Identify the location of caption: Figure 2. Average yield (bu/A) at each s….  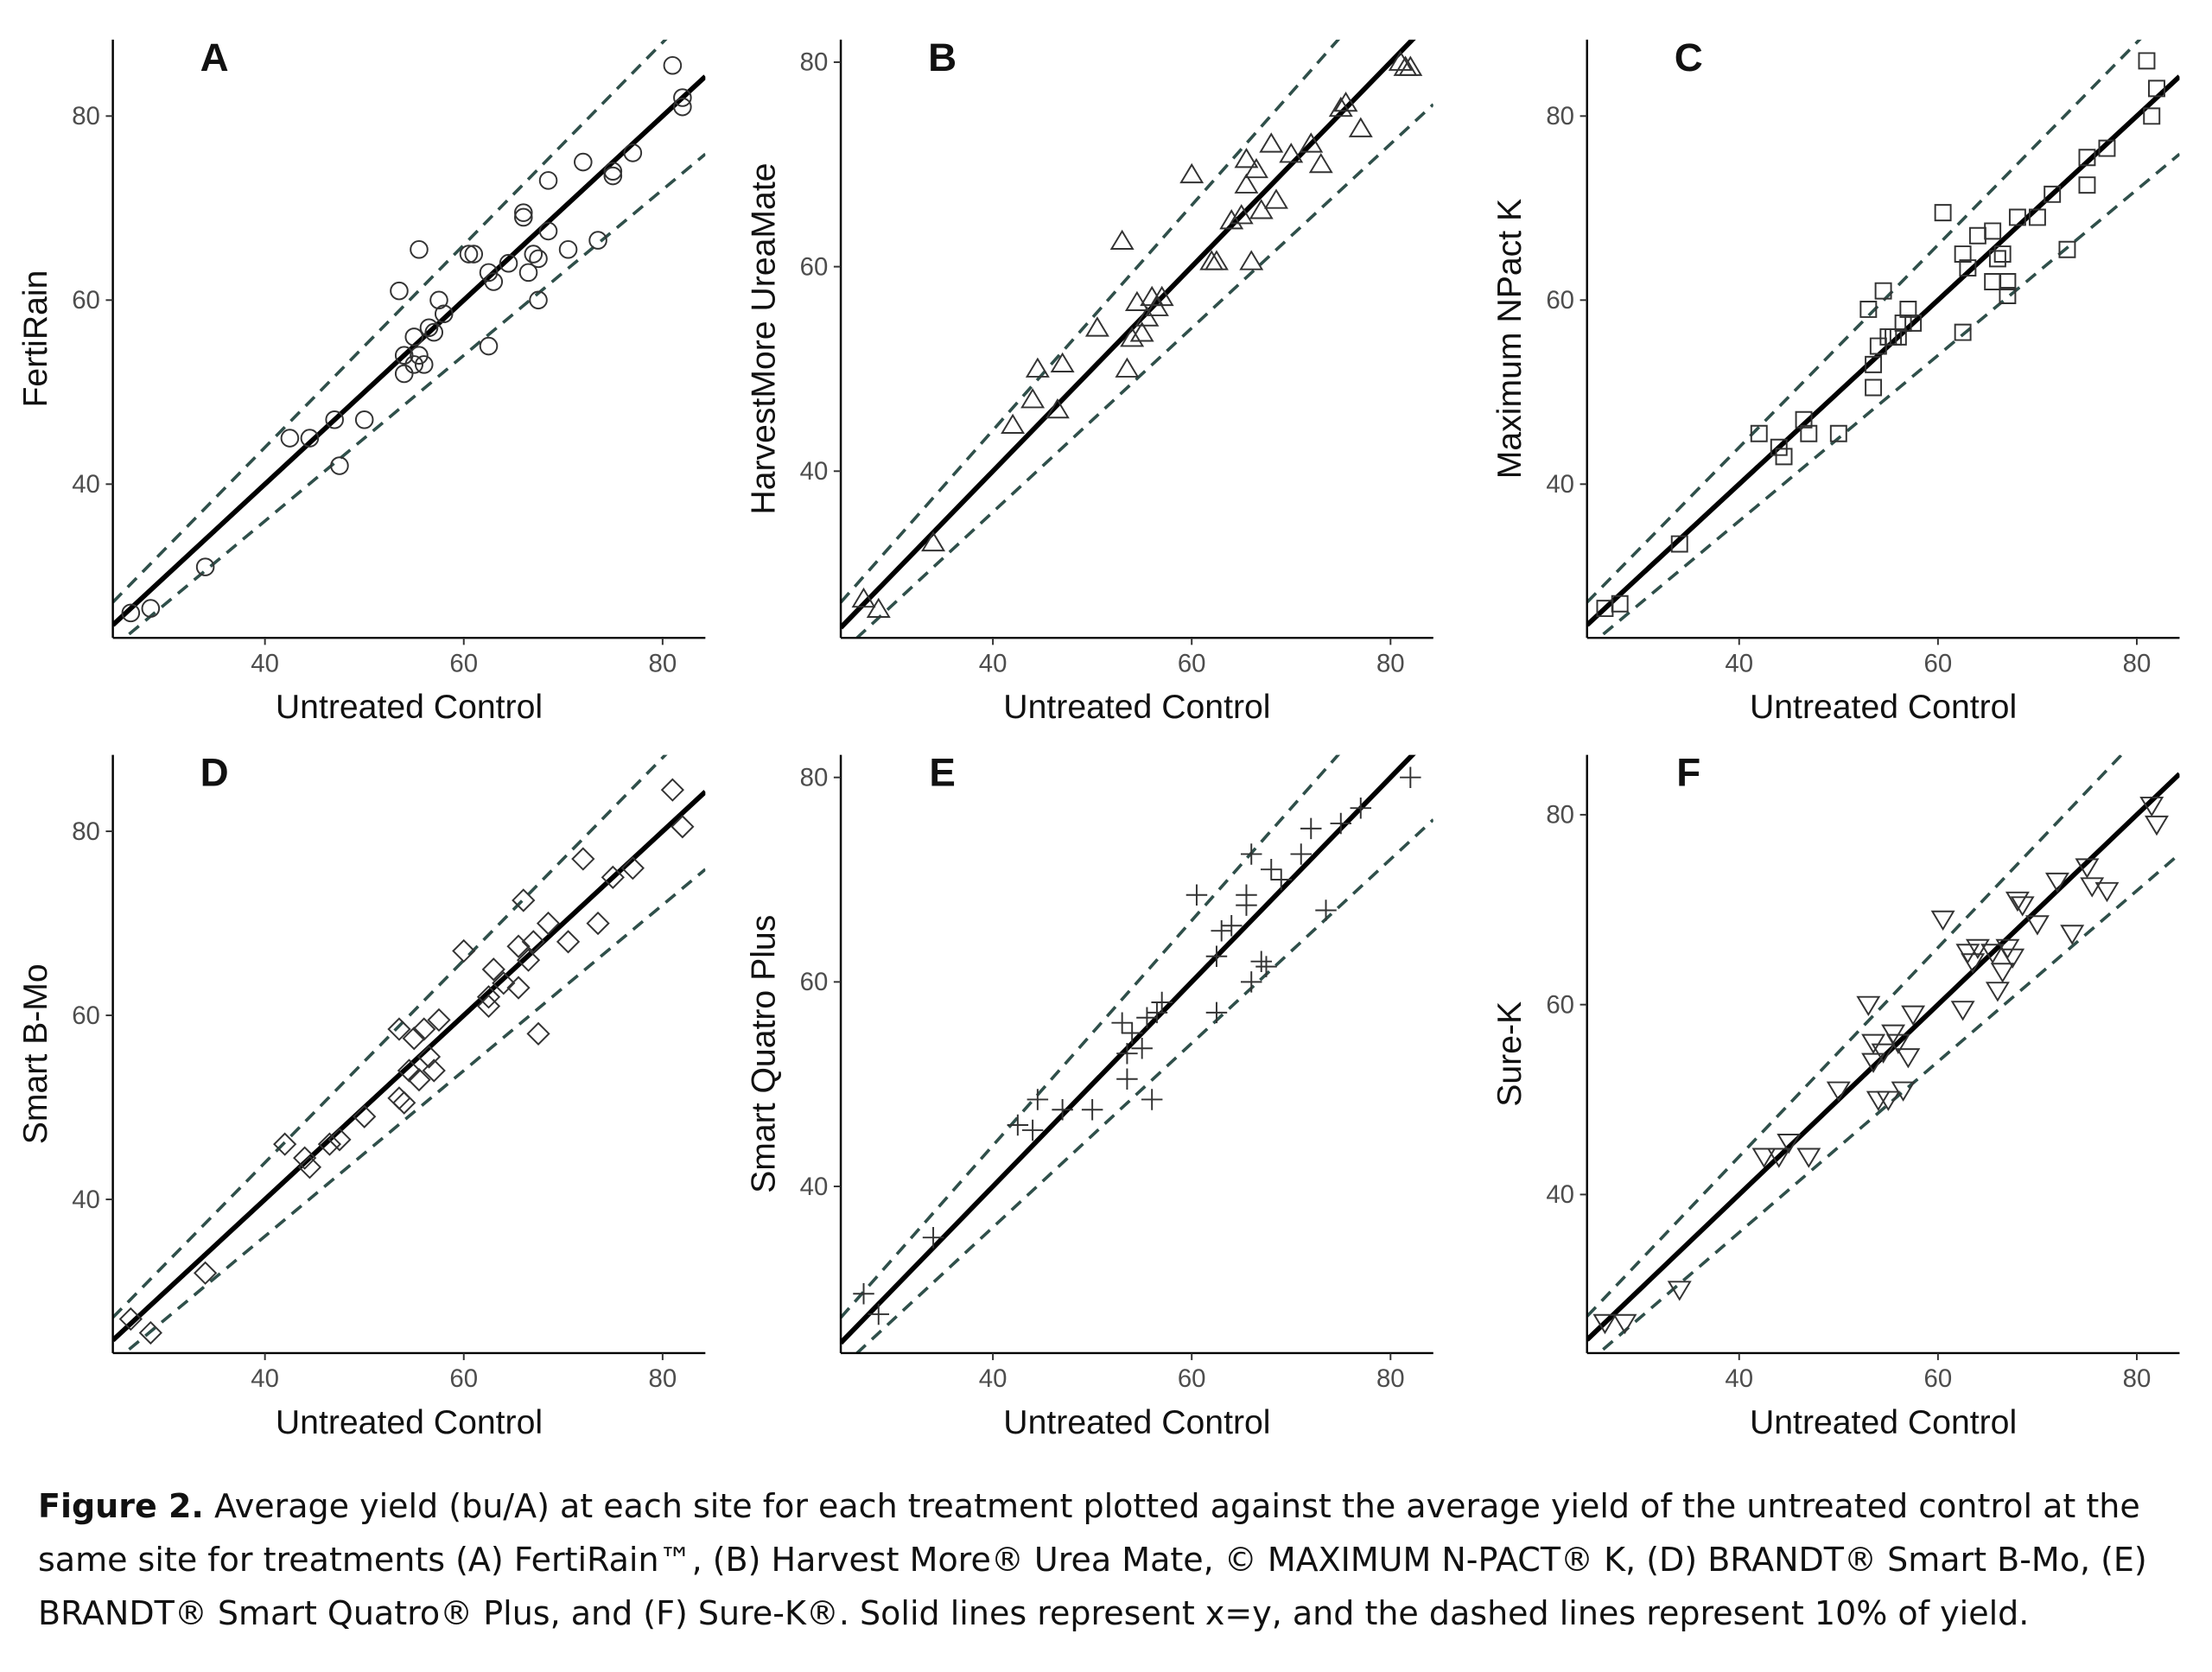
(1109, 1559).